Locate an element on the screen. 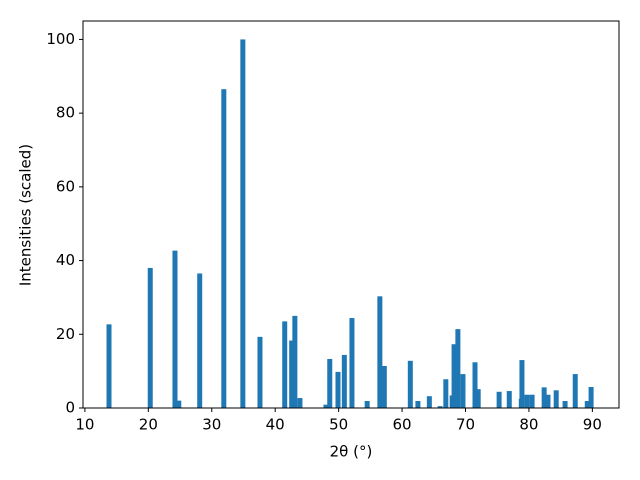 The image size is (640, 480). y-tick-label: 0 is located at coordinates (70, 408).